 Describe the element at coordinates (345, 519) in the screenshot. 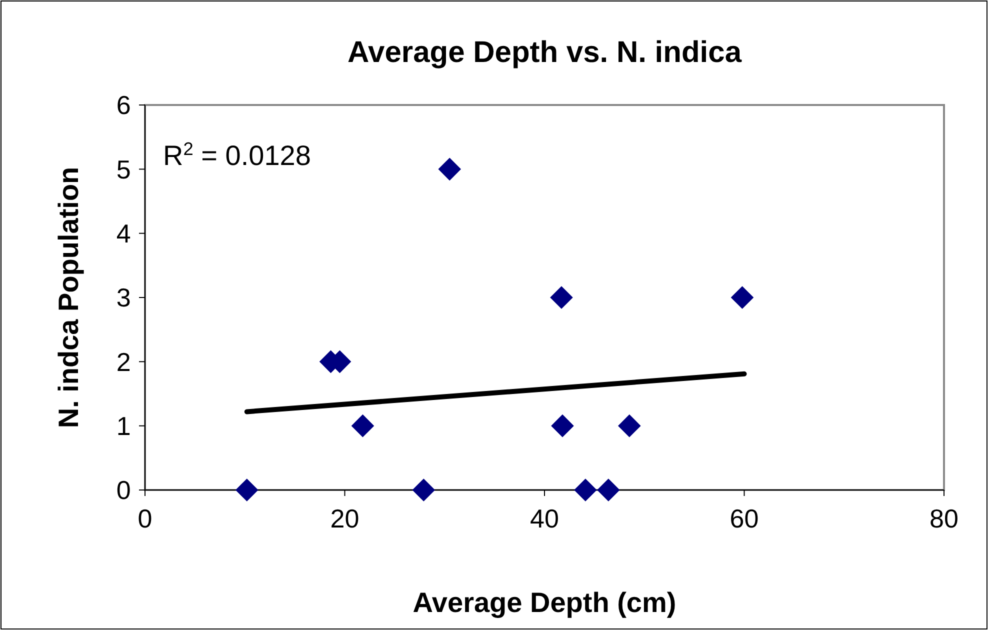

I see `x-tick-label: 20` at that location.